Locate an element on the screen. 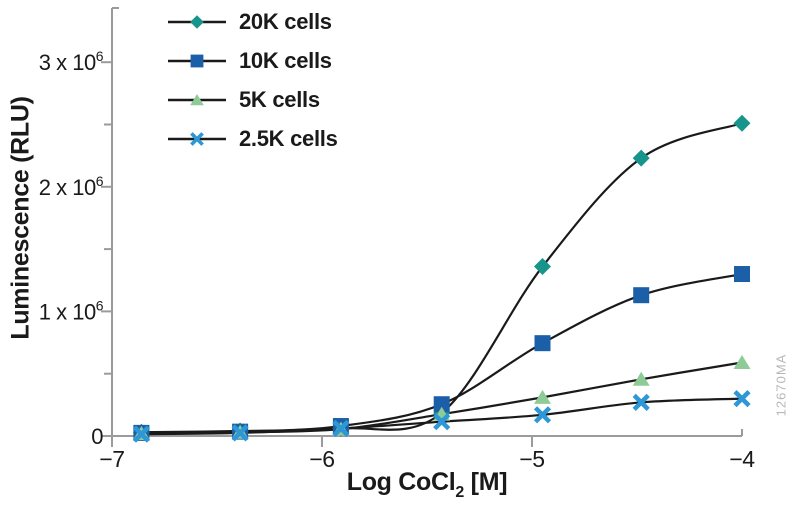 Image resolution: width=800 pixels, height=512 pixels. legend-item-2-5k-cells: 2.5K cells is located at coordinates (253, 138).